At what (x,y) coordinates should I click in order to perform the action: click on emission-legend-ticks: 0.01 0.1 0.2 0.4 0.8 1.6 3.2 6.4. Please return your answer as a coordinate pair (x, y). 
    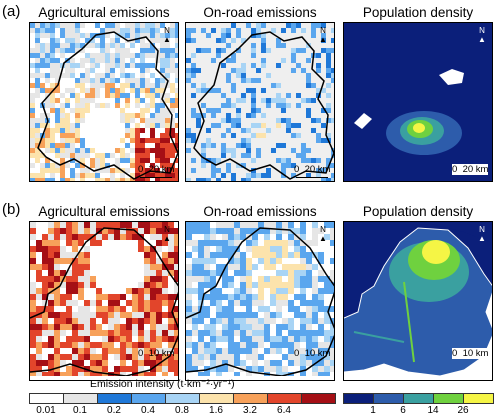
    Looking at the image, I should click on (182, 411).